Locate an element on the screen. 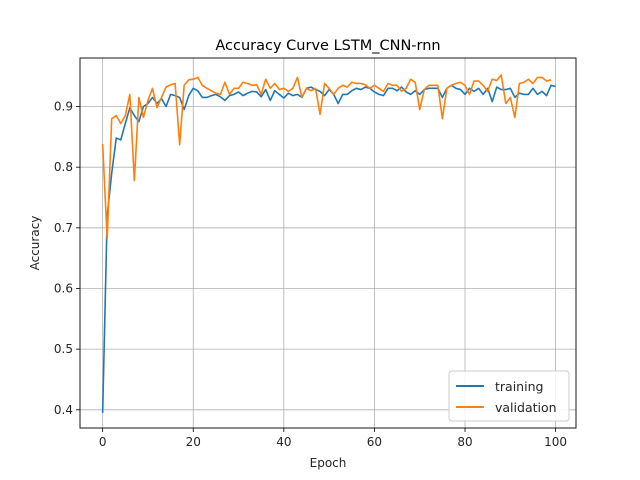 The height and width of the screenshot is (480, 640). y-tick-label: 0.9 is located at coordinates (63, 107).